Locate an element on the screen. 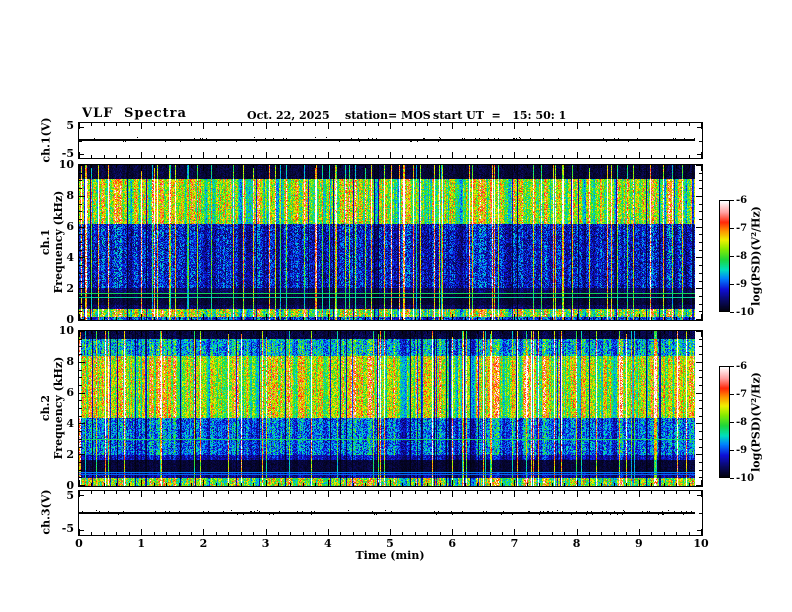  x-tick-label: 4 is located at coordinates (327, 543).